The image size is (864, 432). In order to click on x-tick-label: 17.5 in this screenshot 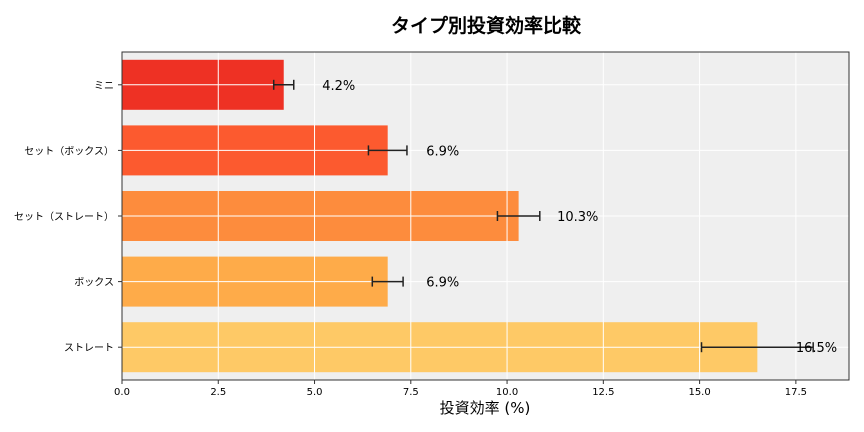, I will do `click(796, 392)`.